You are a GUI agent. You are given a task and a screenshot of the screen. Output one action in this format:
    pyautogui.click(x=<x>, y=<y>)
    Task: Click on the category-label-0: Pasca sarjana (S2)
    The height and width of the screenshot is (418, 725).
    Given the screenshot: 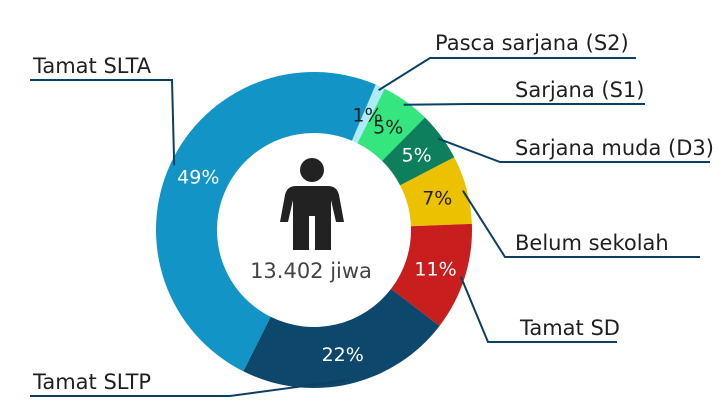 What is the action you would take?
    pyautogui.click(x=532, y=43)
    